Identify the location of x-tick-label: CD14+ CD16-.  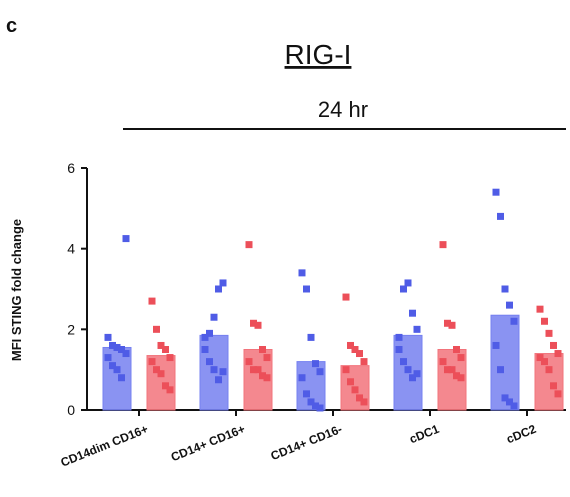
(306, 442).